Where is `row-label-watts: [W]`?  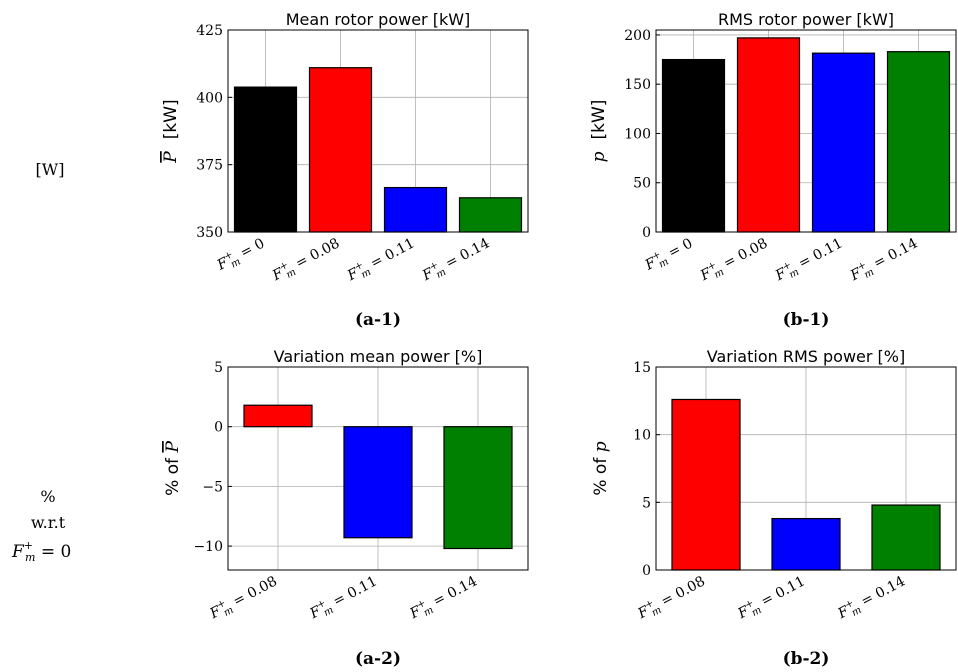 row-label-watts: [W] is located at coordinates (50, 169).